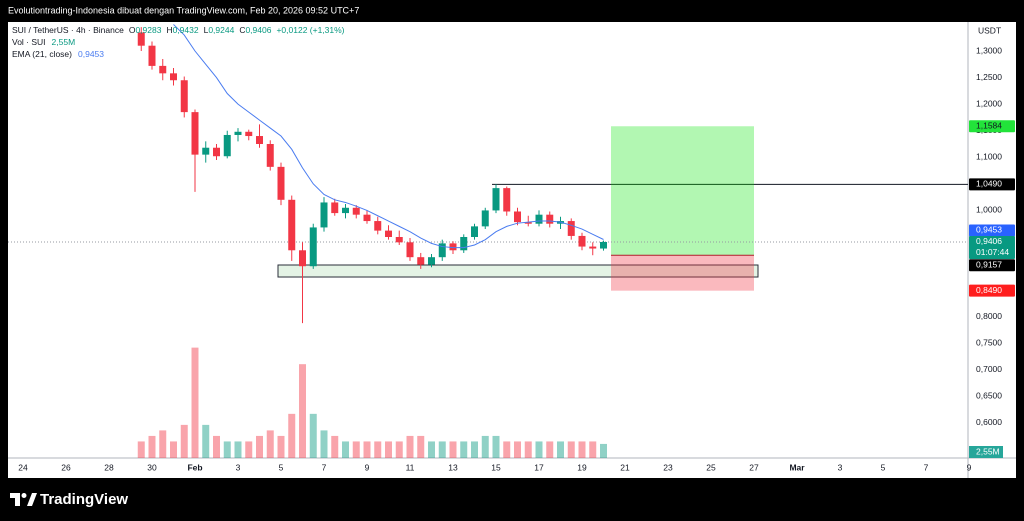 This screenshot has height=521, width=1024. I want to click on x-tick-label: 13, so click(453, 467).